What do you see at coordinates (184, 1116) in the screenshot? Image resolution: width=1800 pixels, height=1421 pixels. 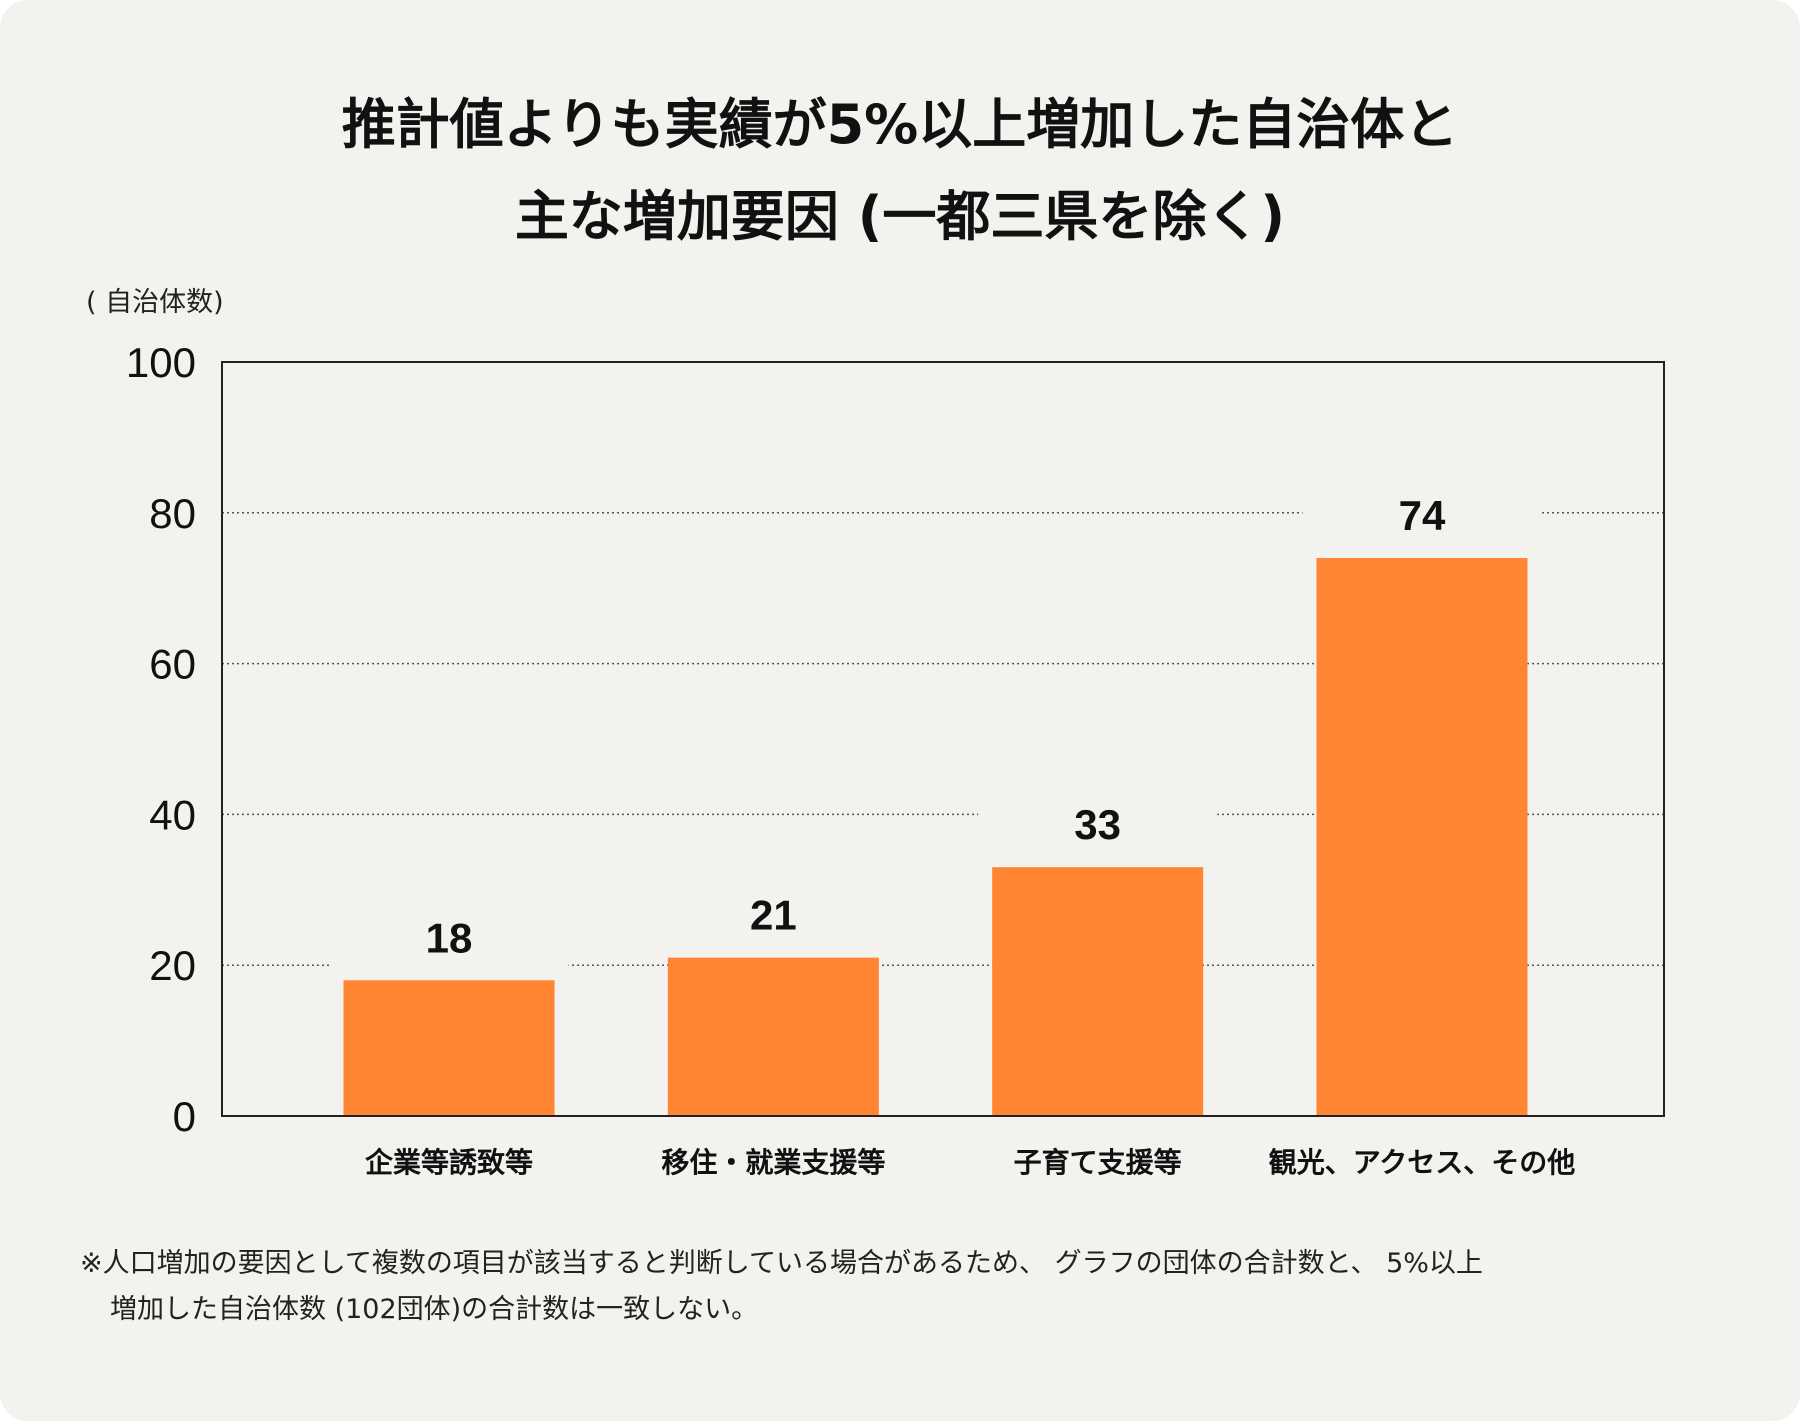 I see `y-tick-label: 0` at bounding box center [184, 1116].